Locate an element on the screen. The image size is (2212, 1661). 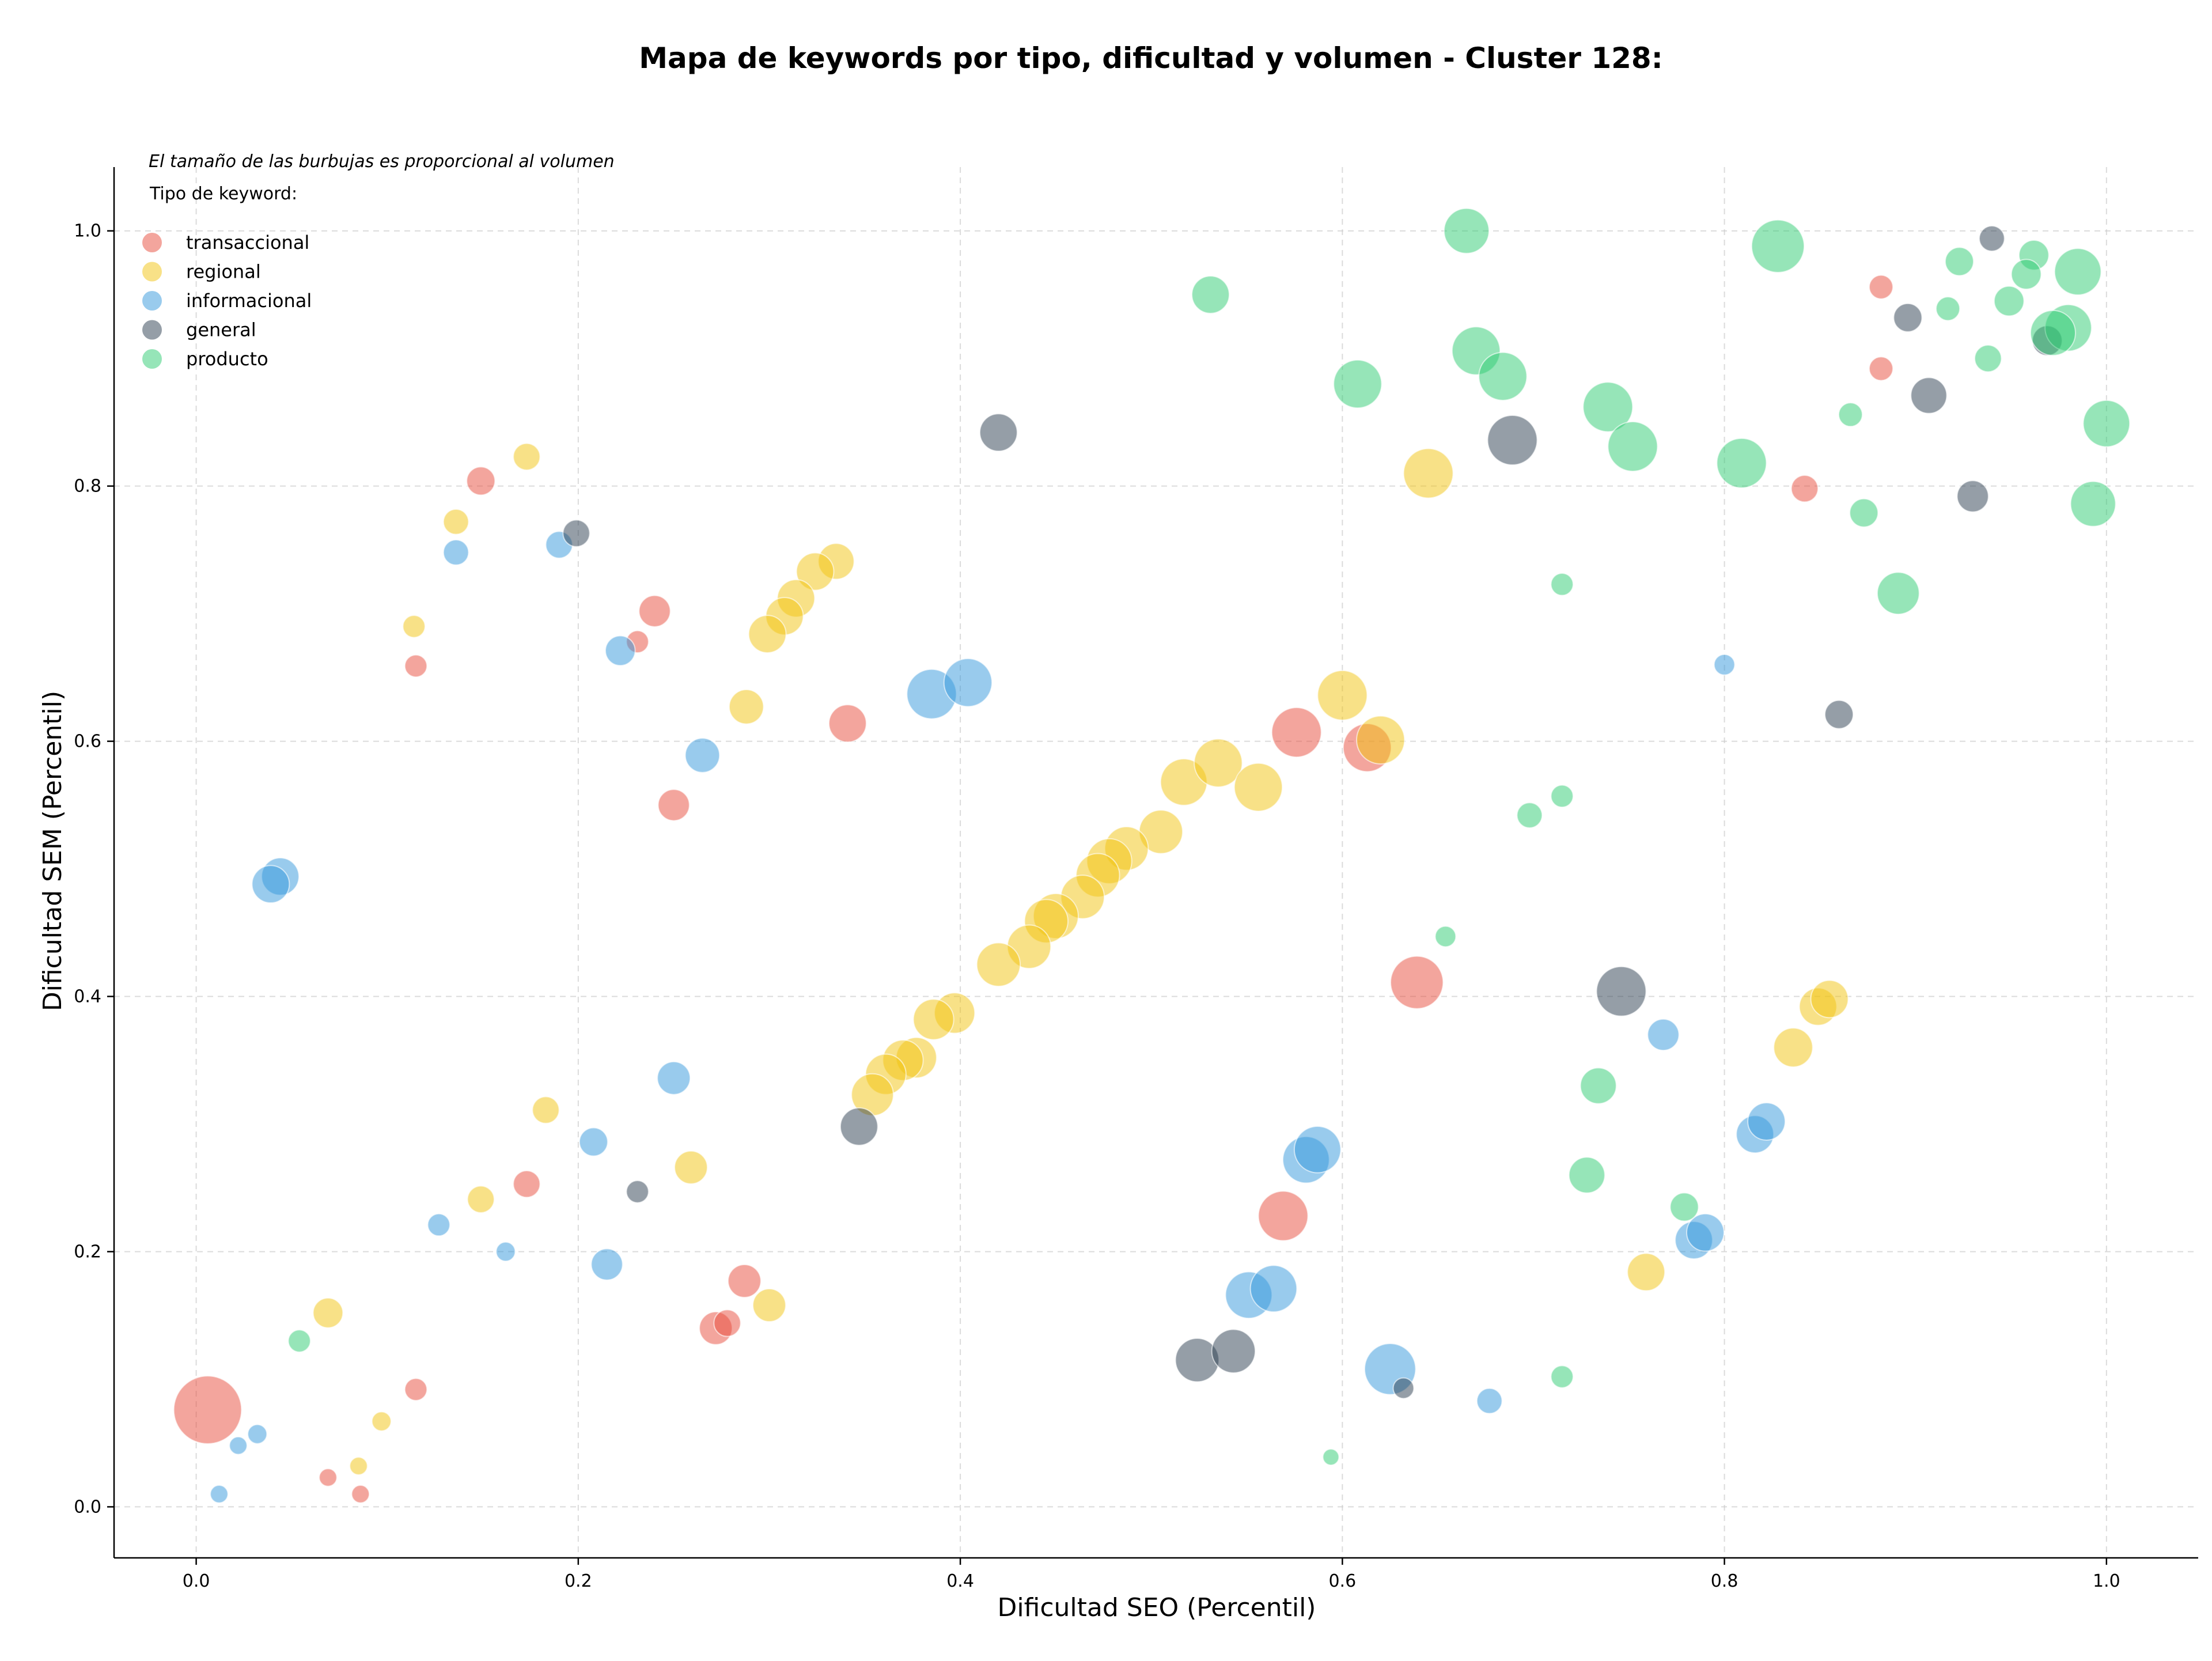
y-tick-label: 0.0 is located at coordinates (87, 1507).